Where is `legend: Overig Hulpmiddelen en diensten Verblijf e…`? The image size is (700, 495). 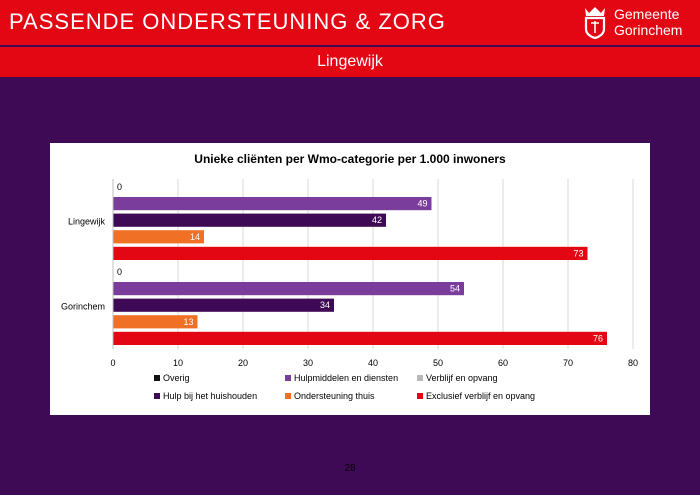
legend: Overig Hulpmiddelen en diensten Verblijf e… is located at coordinates (344, 387).